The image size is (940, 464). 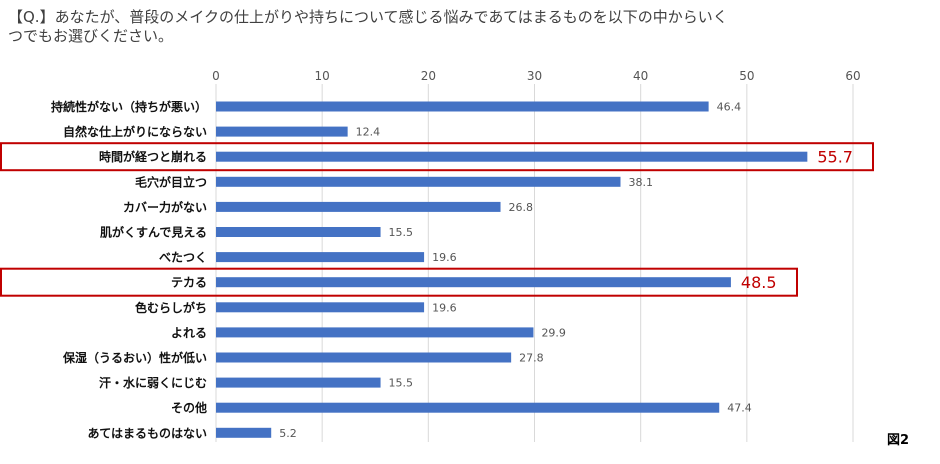 I want to click on data-label: 46.4, so click(x=729, y=107).